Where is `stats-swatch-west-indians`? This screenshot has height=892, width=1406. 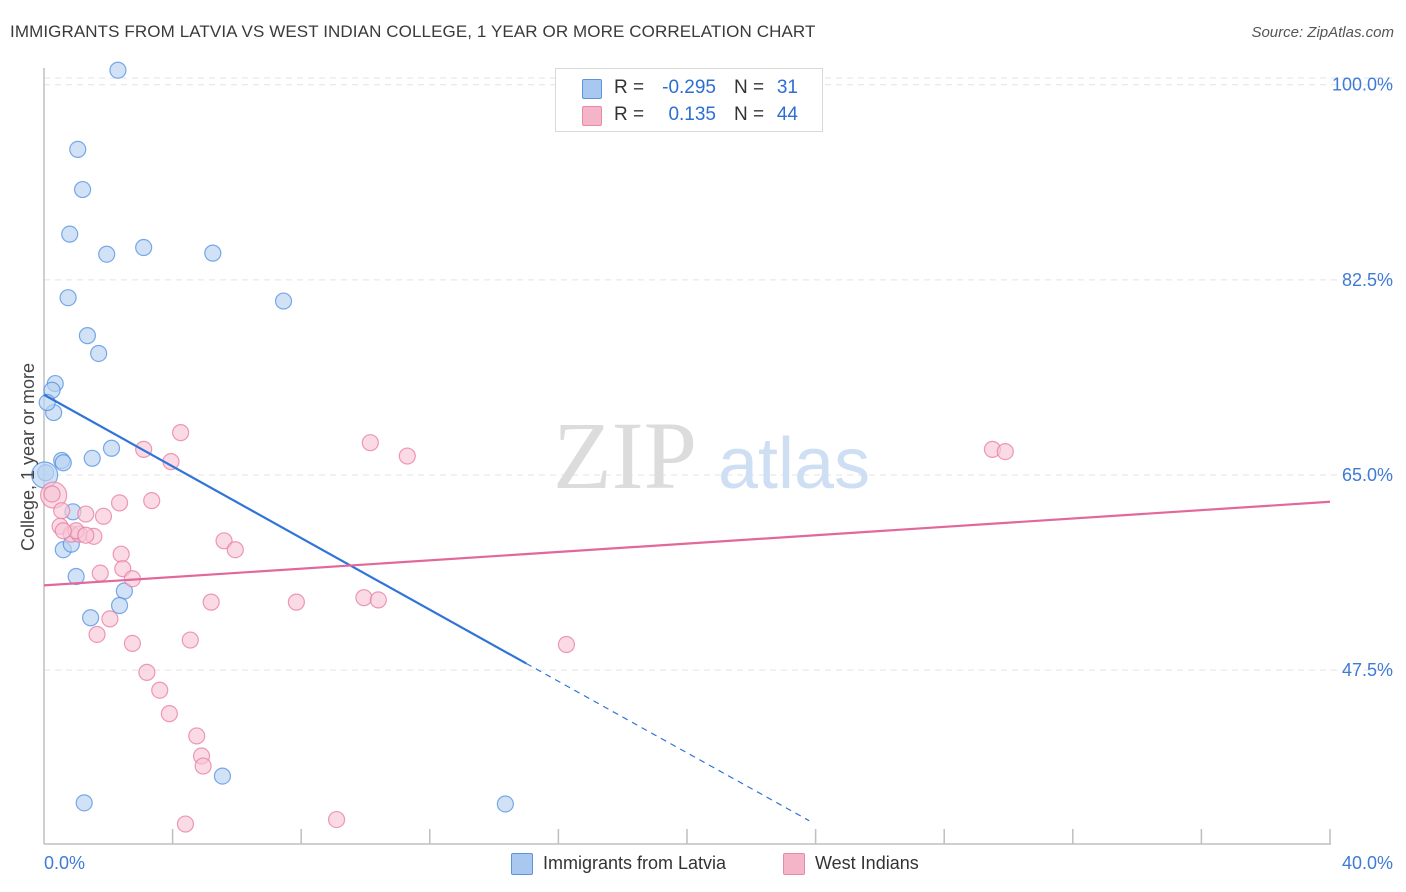
stats-swatch-west-indians is located at coordinates (592, 116).